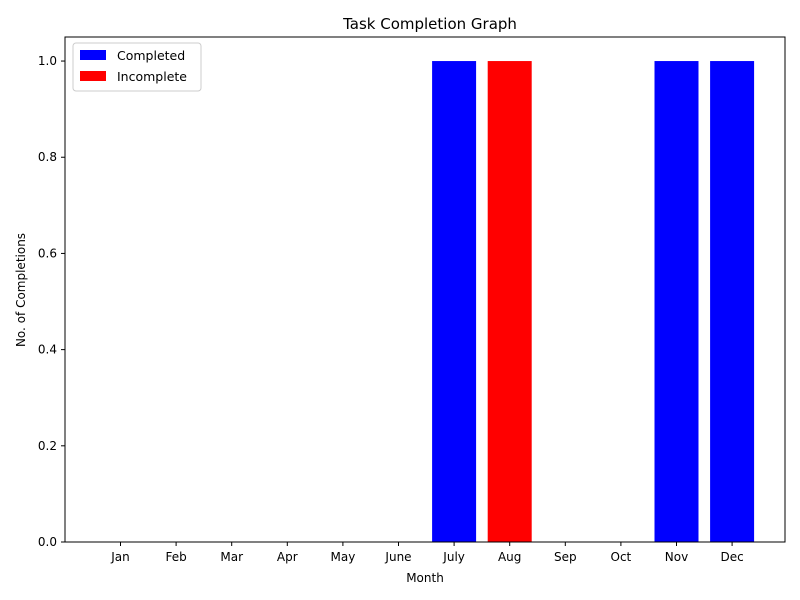 Image resolution: width=800 pixels, height=600 pixels. Describe the element at coordinates (427, 553) in the screenshot. I see `x-axis-ticks: Jan Feb Mar Apr May June July Aug Sep Oct Nov Dec` at that location.